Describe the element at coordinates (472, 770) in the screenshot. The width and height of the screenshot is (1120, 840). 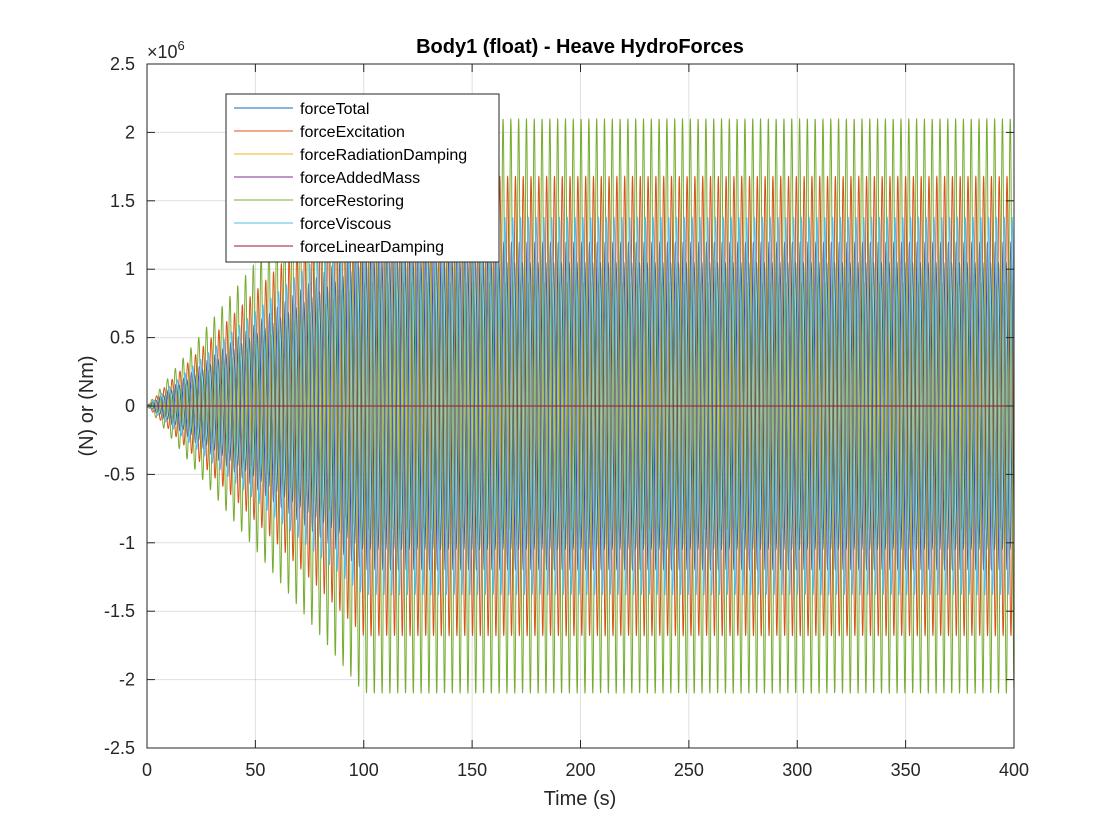
I see `x-tick-label: 150` at that location.